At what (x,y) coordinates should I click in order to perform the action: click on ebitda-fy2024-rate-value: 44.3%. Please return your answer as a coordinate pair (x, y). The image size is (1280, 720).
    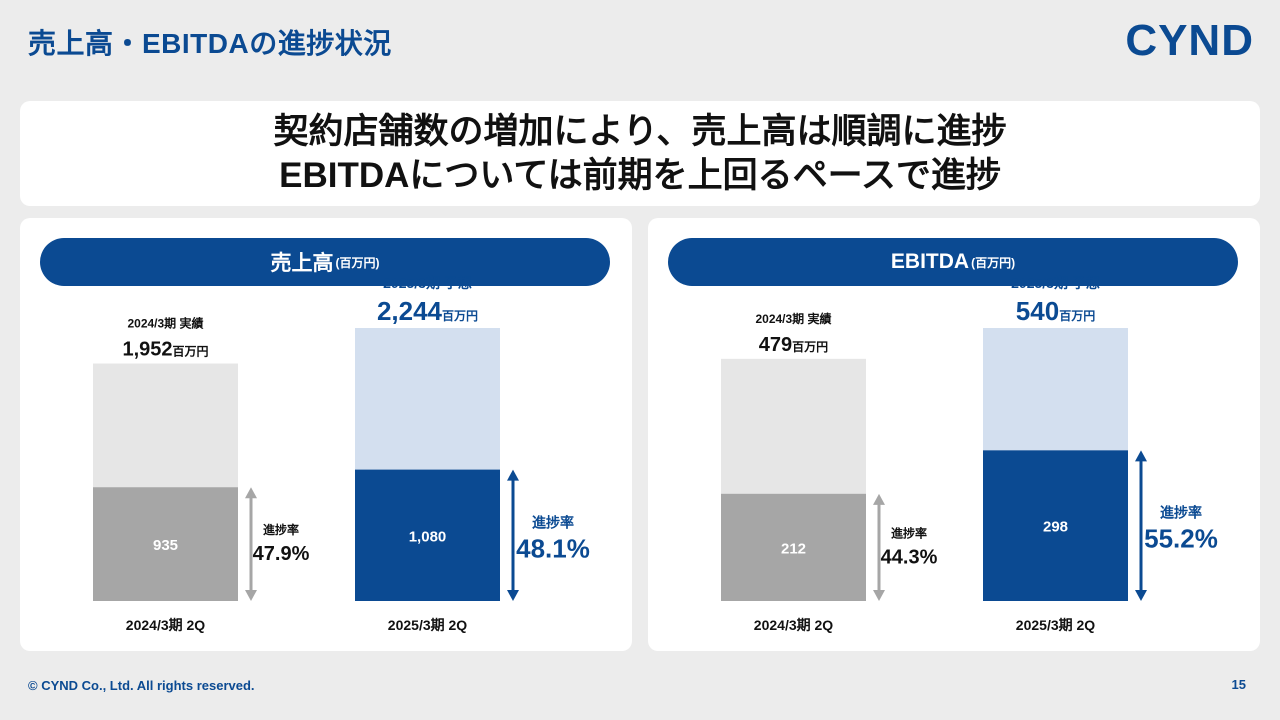
    Looking at the image, I should click on (909, 557).